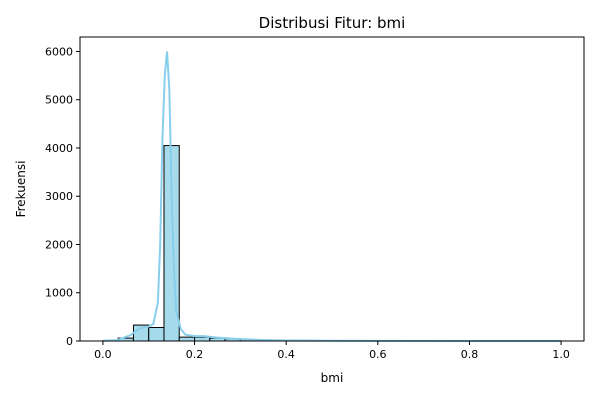 The width and height of the screenshot is (600, 400). I want to click on x-tick-label: 0.0, so click(103, 354).